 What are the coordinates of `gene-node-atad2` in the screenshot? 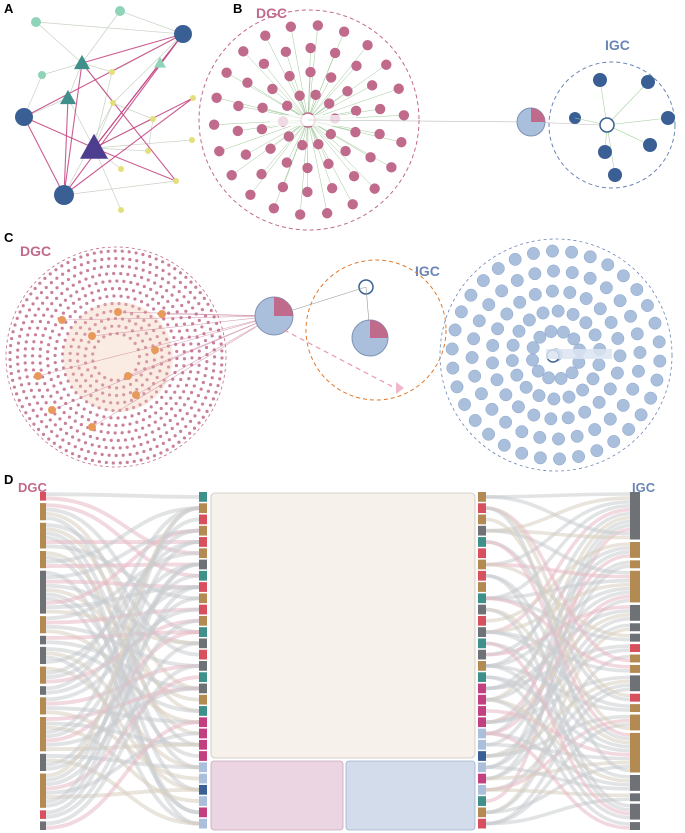 It's located at (176, 181).